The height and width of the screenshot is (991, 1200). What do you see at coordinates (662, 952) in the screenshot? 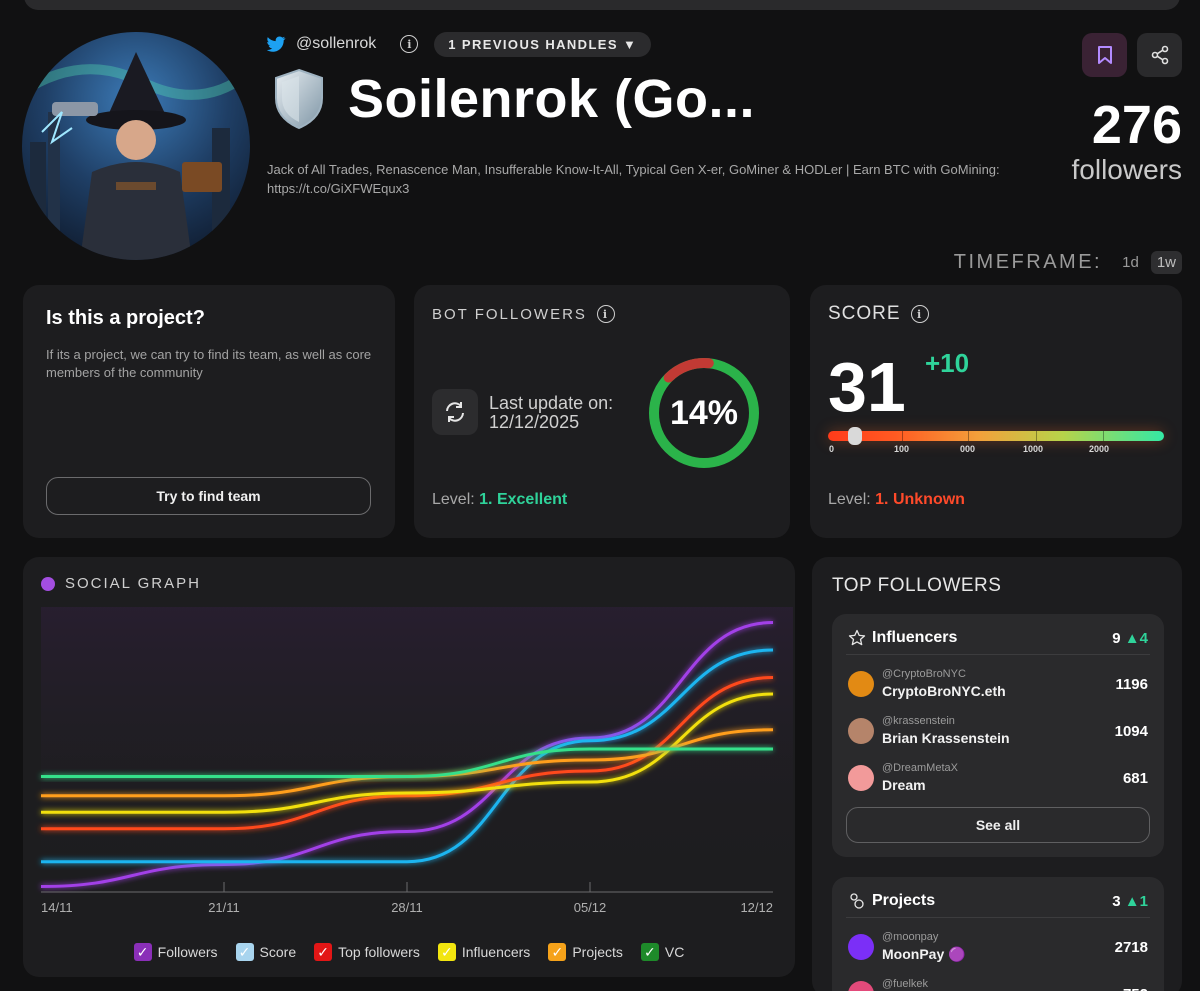
I see `legend-item-vc: ✓ VC` at bounding box center [662, 952].